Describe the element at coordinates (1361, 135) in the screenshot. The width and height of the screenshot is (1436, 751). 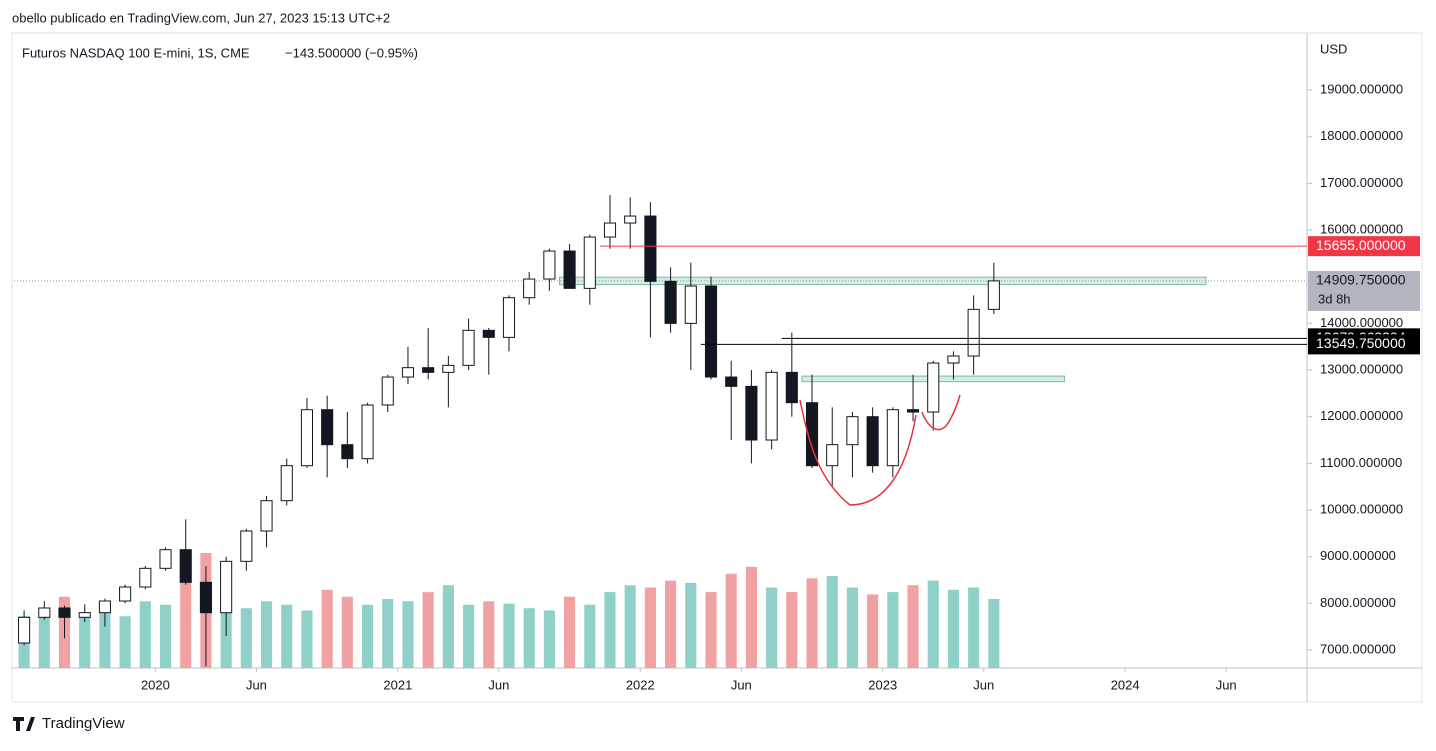
I see `y-tick-label: 18000.000000` at that location.